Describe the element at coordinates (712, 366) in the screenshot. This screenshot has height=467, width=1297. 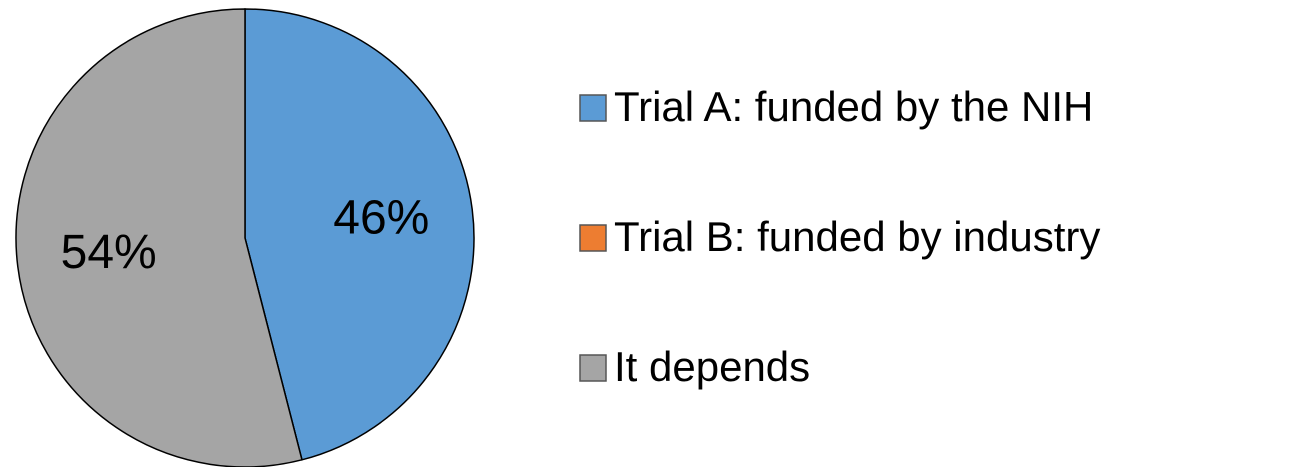
I see `legend-label: It depends` at that location.